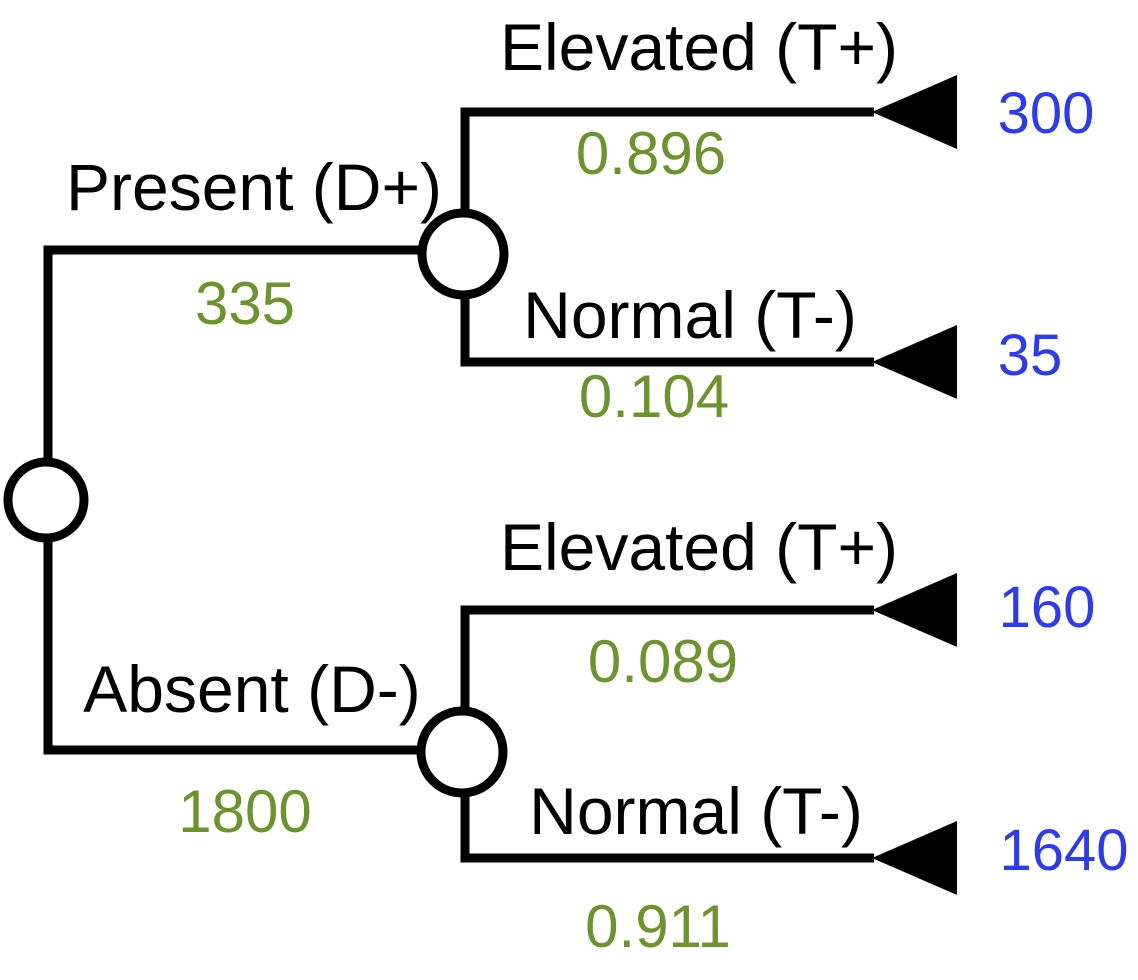 The image size is (1138, 980). What do you see at coordinates (46, 500) in the screenshot?
I see `root-chance-node-icon` at bounding box center [46, 500].